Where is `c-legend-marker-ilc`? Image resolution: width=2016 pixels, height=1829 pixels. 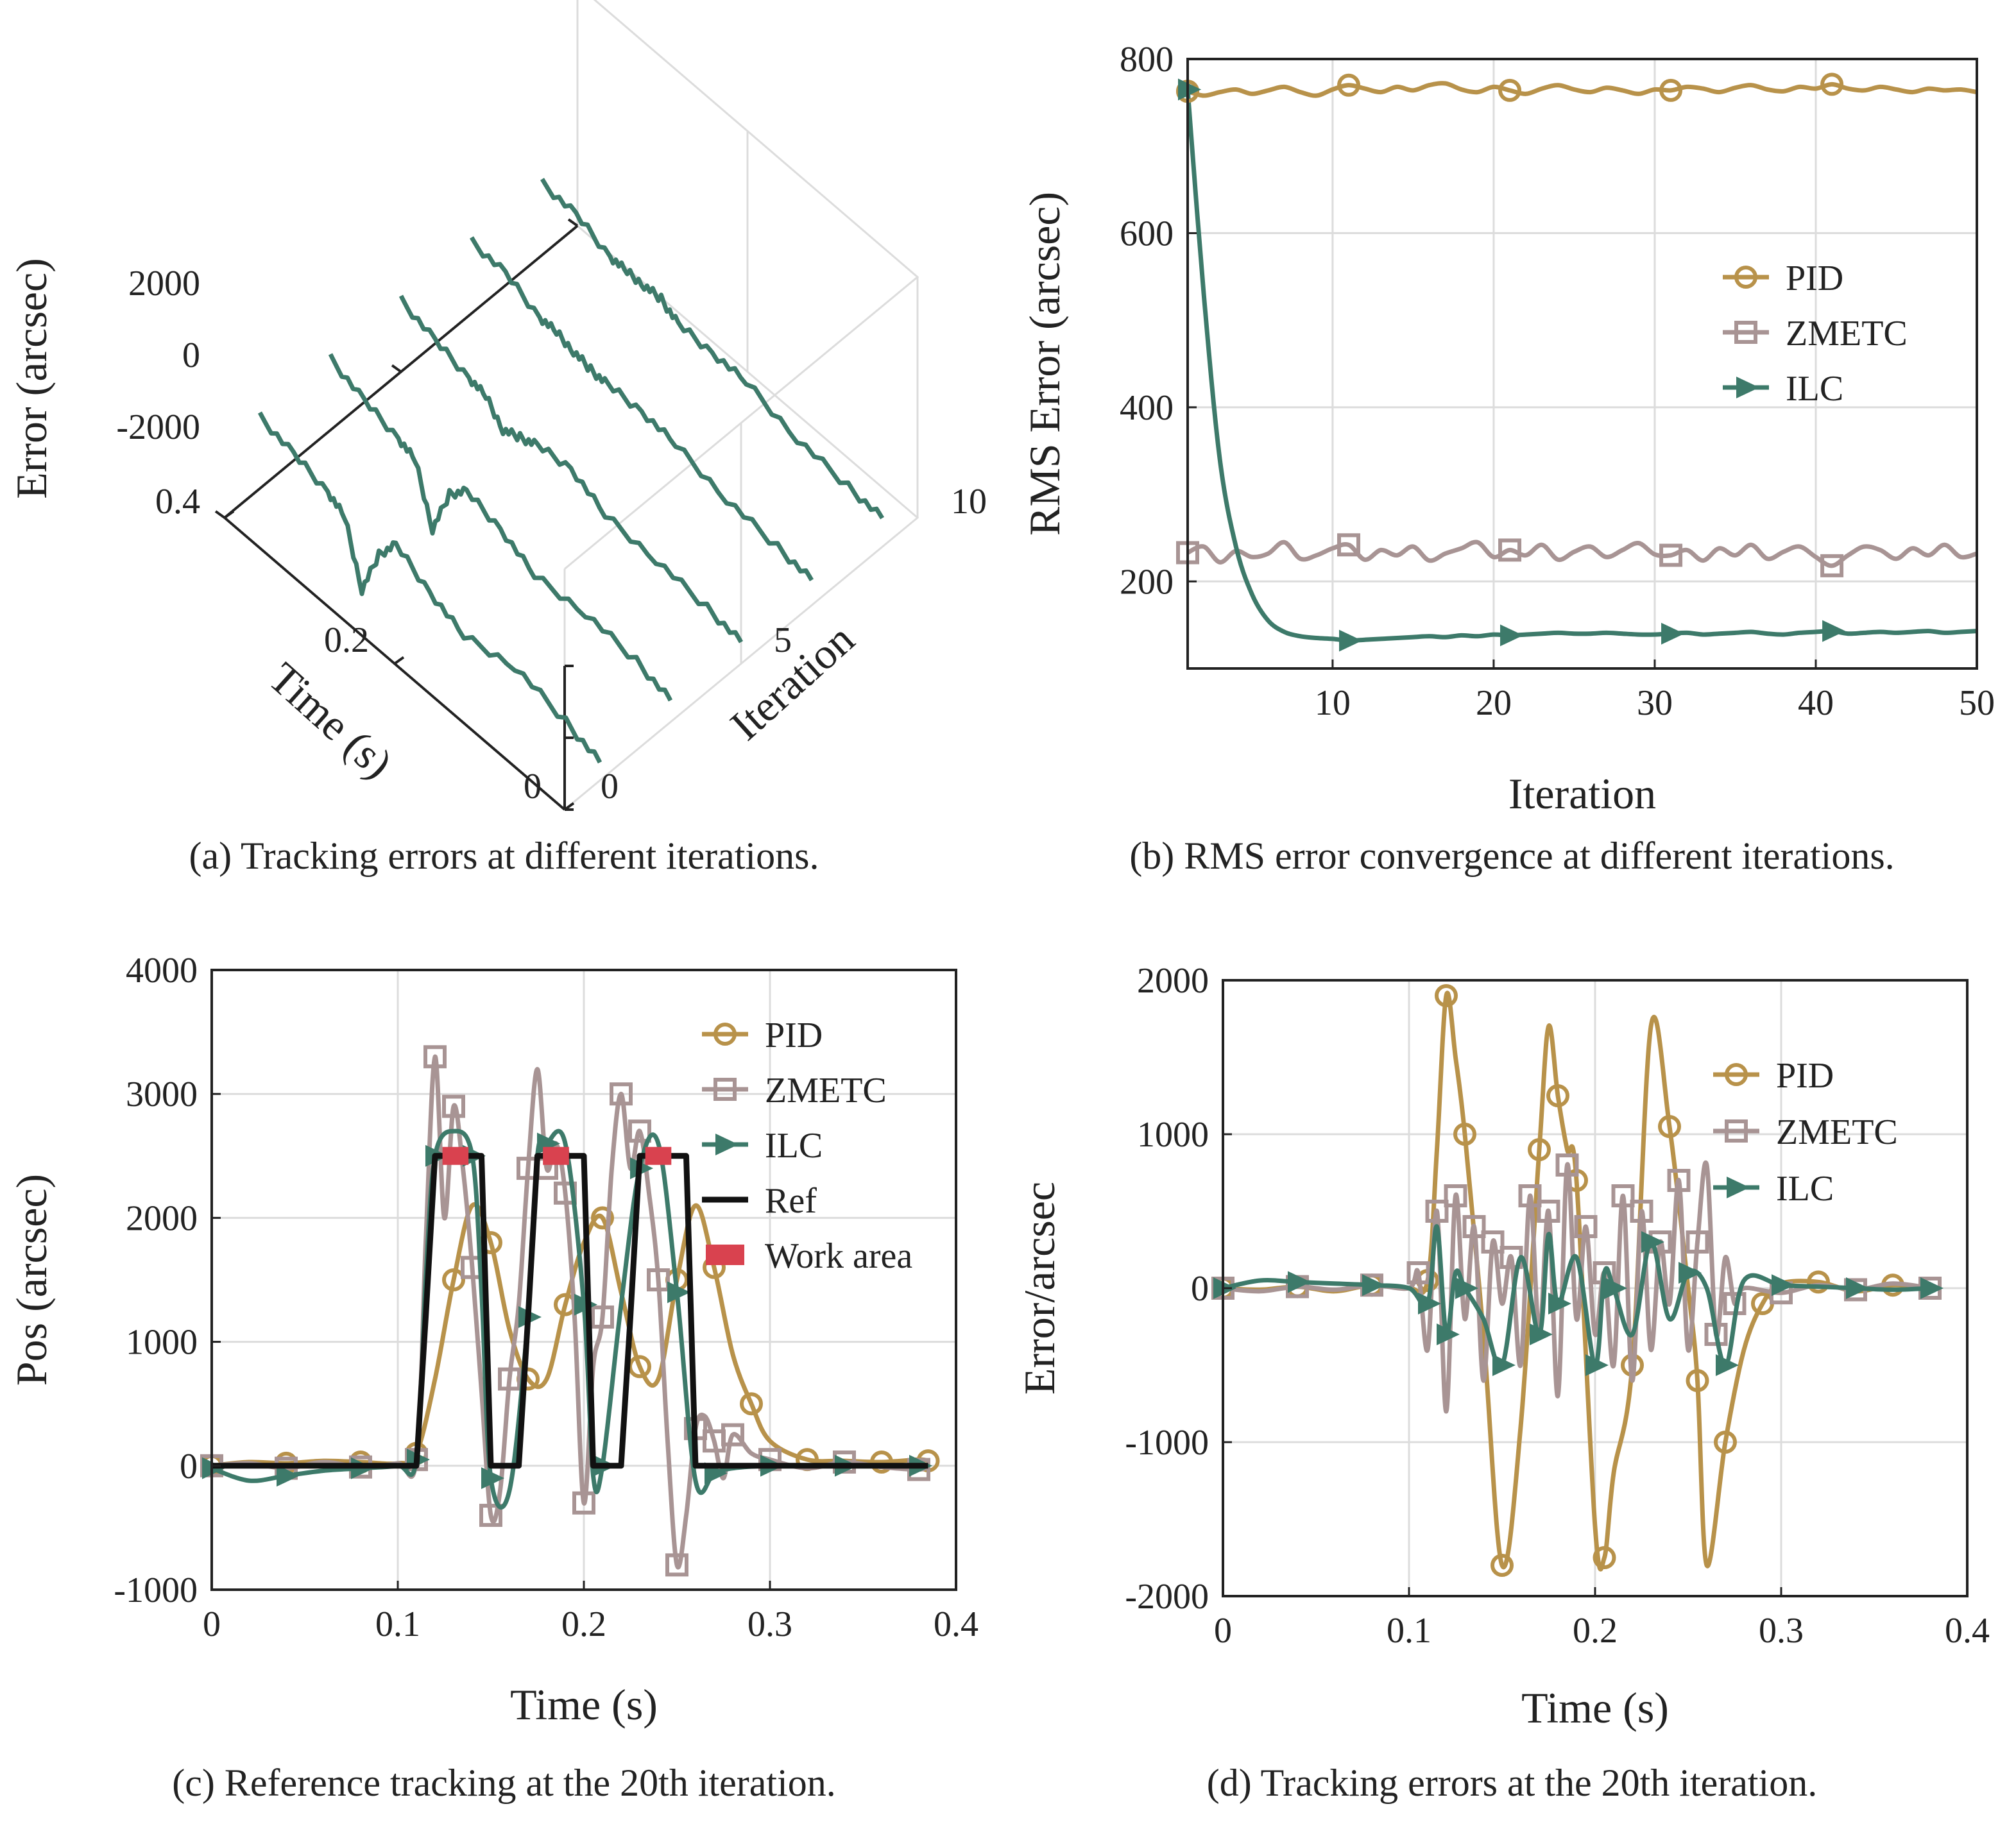
c-legend-marker-ilc is located at coordinates (727, 1144).